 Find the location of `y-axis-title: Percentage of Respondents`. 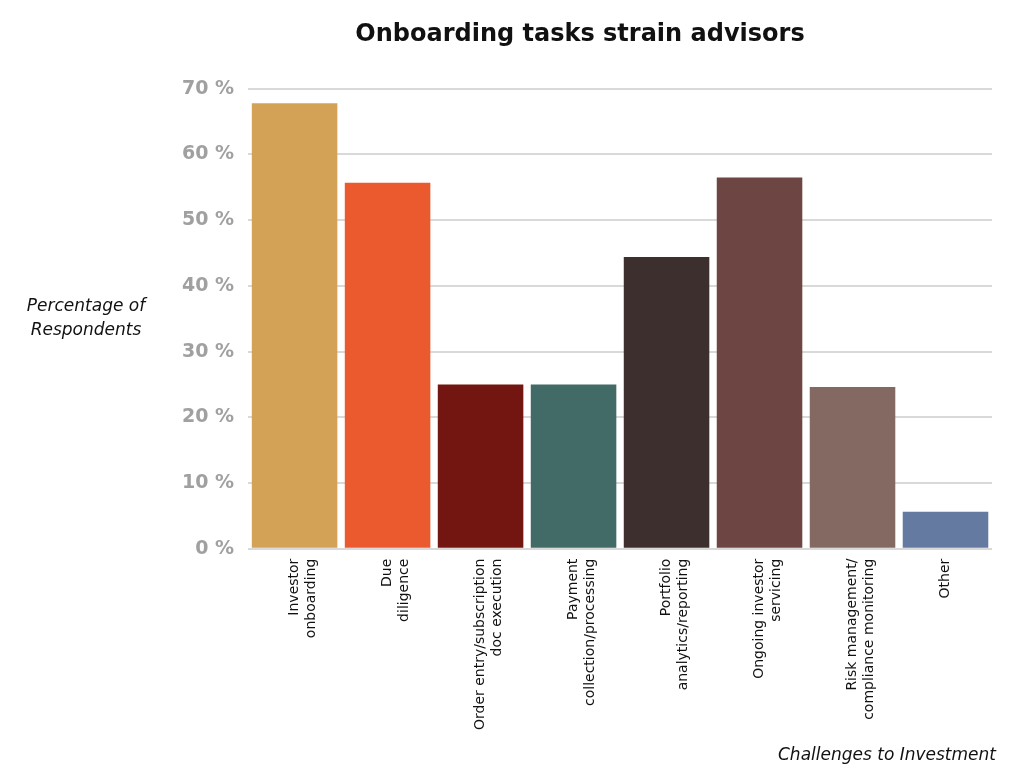

y-axis-title: Percentage of Respondents is located at coordinates (87, 317).